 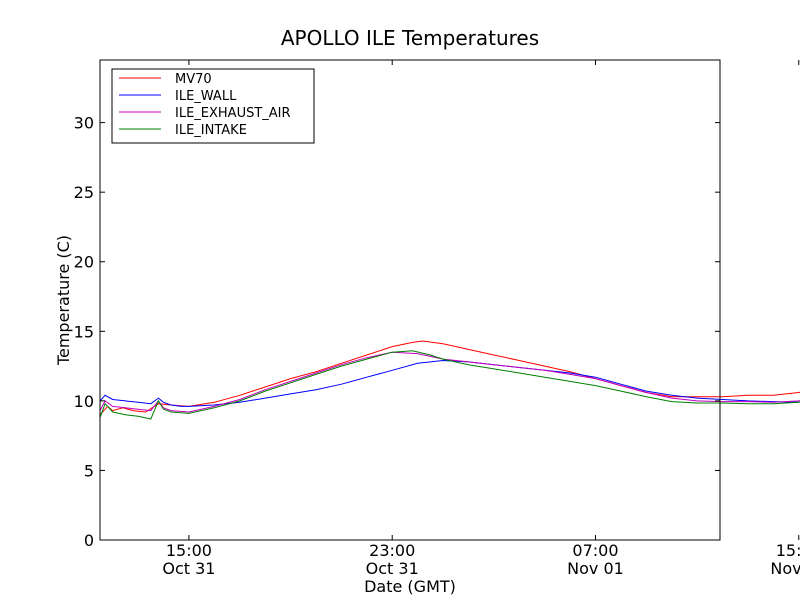 I want to click on y-tick-label: 20, so click(x=84, y=262).